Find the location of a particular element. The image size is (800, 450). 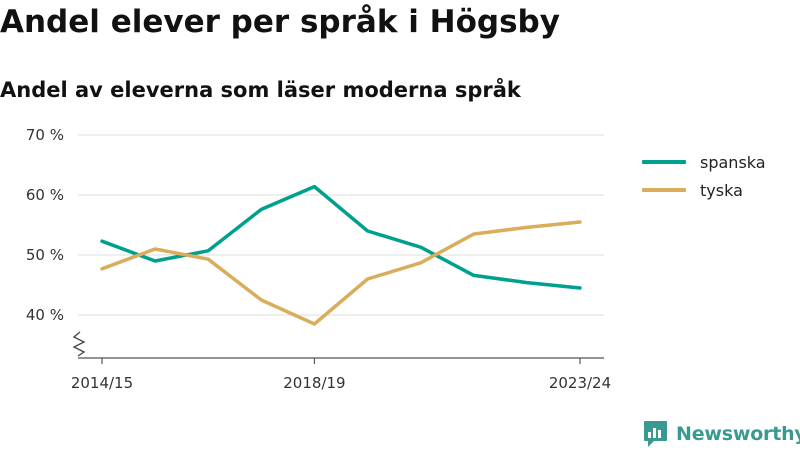

legend: spanska tyska is located at coordinates (704, 176).